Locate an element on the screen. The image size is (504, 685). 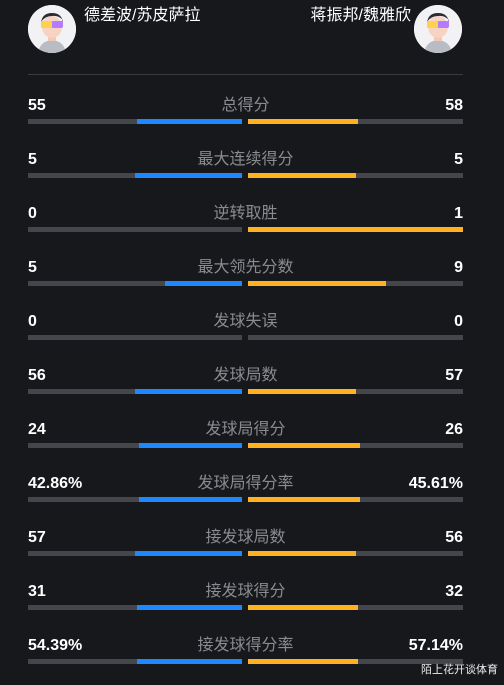
stat-label: 发球局得分 is located at coordinates (245, 429).